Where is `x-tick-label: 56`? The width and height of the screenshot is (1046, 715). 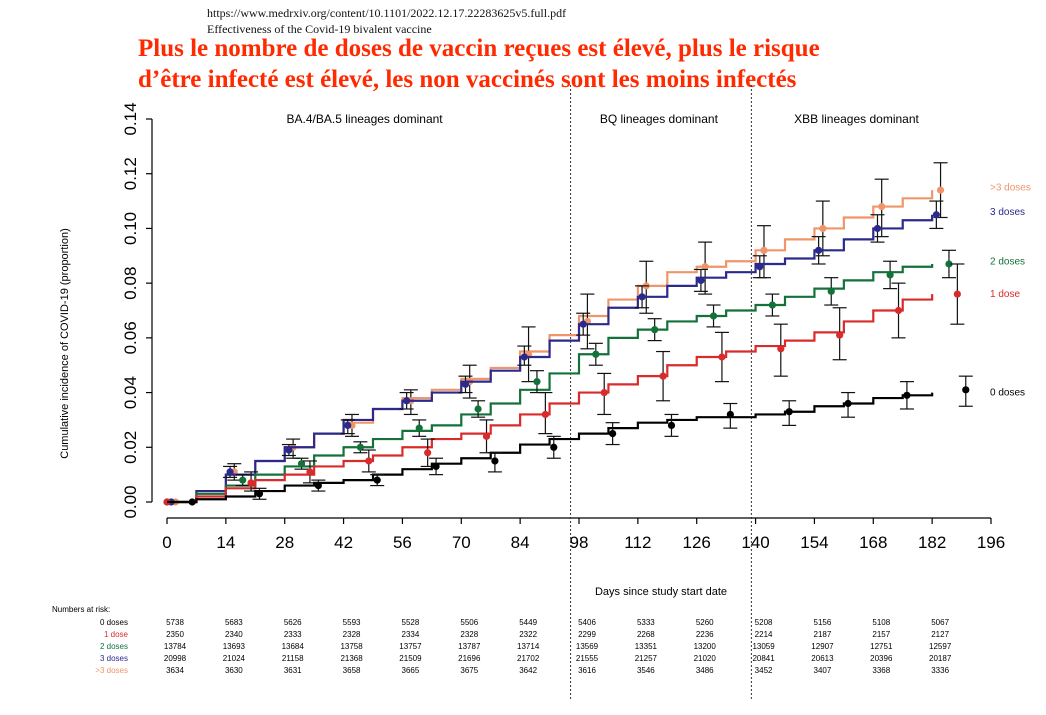
x-tick-label: 56 is located at coordinates (402, 542).